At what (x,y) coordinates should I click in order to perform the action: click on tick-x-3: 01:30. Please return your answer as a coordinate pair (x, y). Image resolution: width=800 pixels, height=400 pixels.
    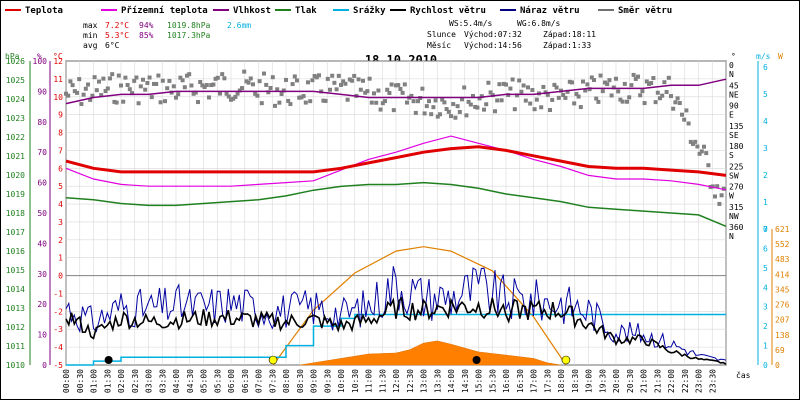
    Looking at the image, I should click on (107, 381).